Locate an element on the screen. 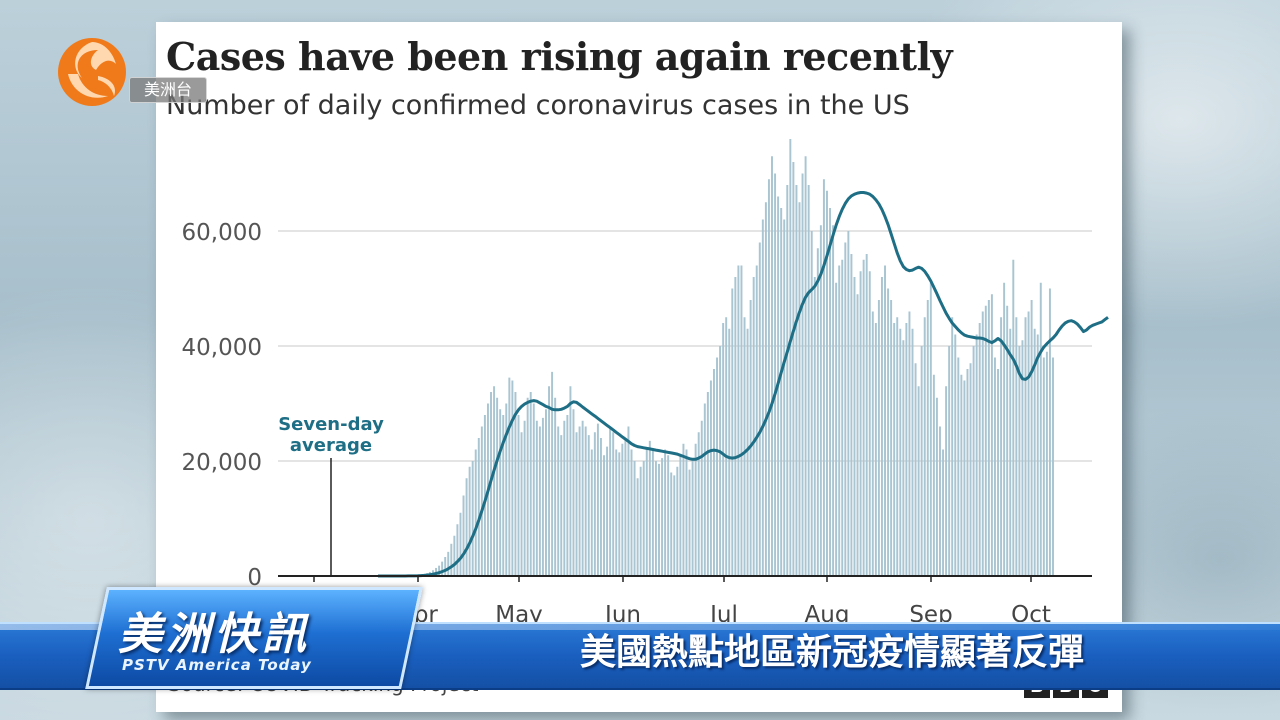  phoenix-logo-icon is located at coordinates (92, 72).